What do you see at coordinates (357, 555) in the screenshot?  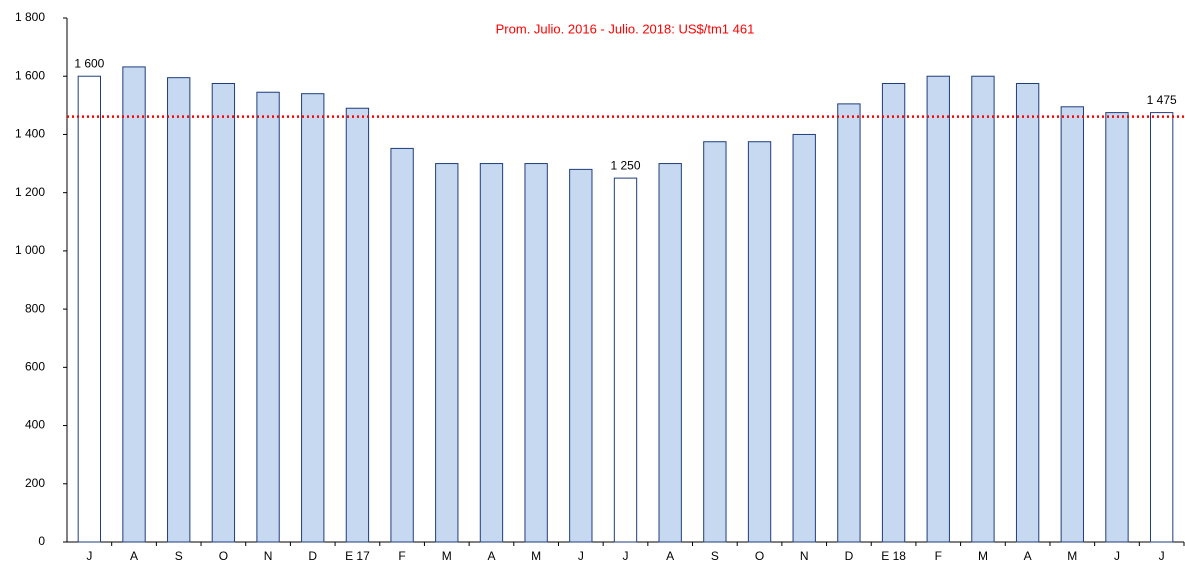 I see `x-tick-label: E 17` at bounding box center [357, 555].